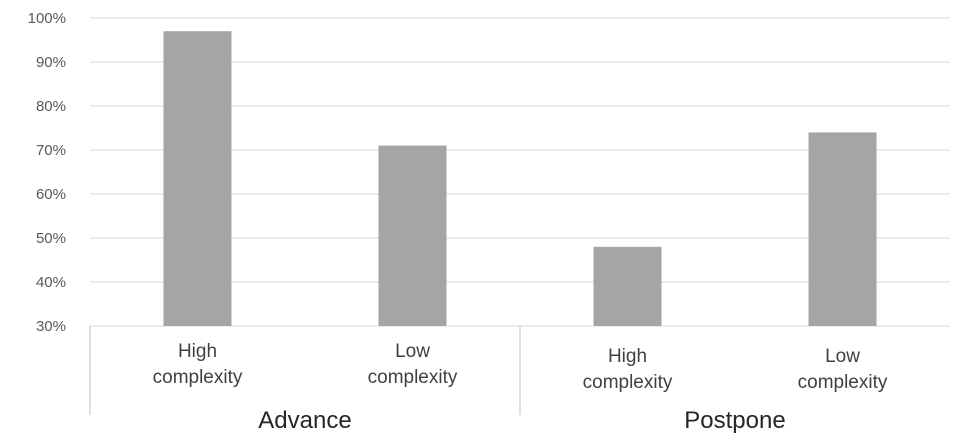 This screenshot has height=433, width=963. I want to click on x-group-label: Advance, so click(304, 420).